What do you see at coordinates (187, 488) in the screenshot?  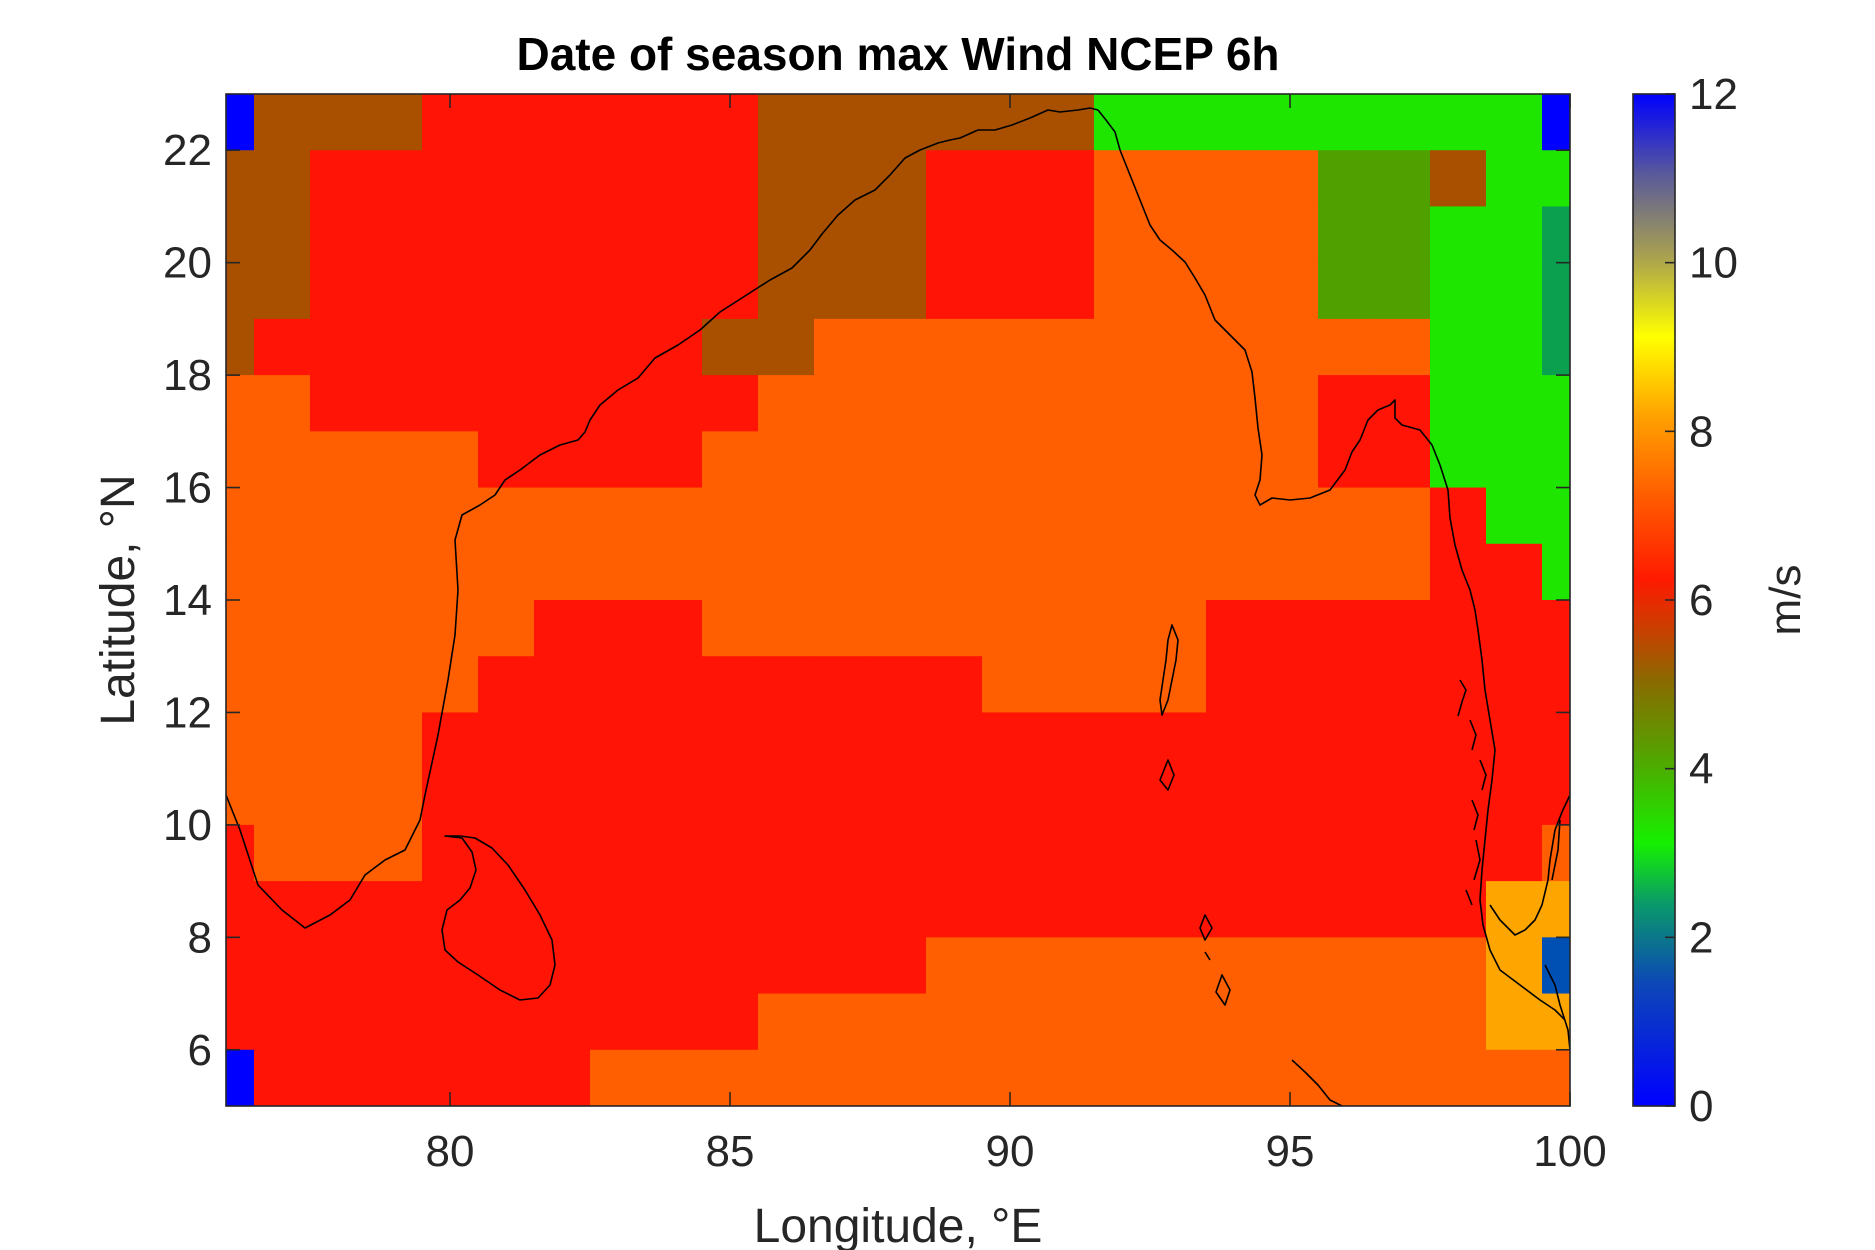 I see `y-tick-label: 16` at bounding box center [187, 488].